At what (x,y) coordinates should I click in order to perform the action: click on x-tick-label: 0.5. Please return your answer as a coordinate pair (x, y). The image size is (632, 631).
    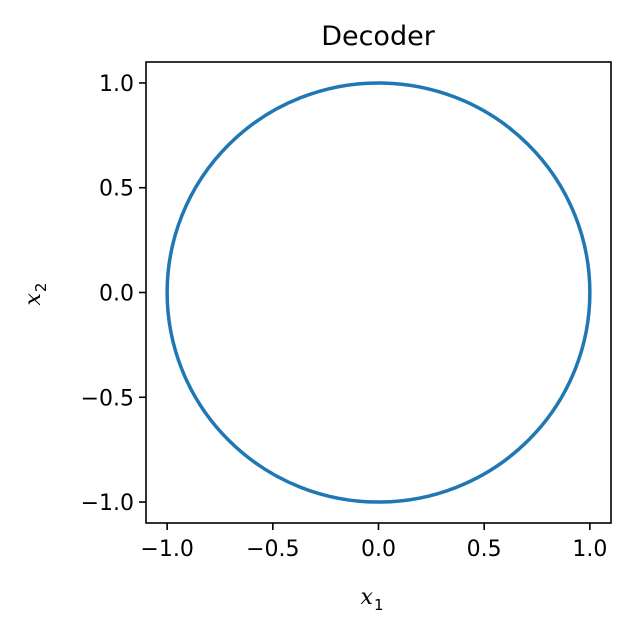
    Looking at the image, I should click on (484, 549).